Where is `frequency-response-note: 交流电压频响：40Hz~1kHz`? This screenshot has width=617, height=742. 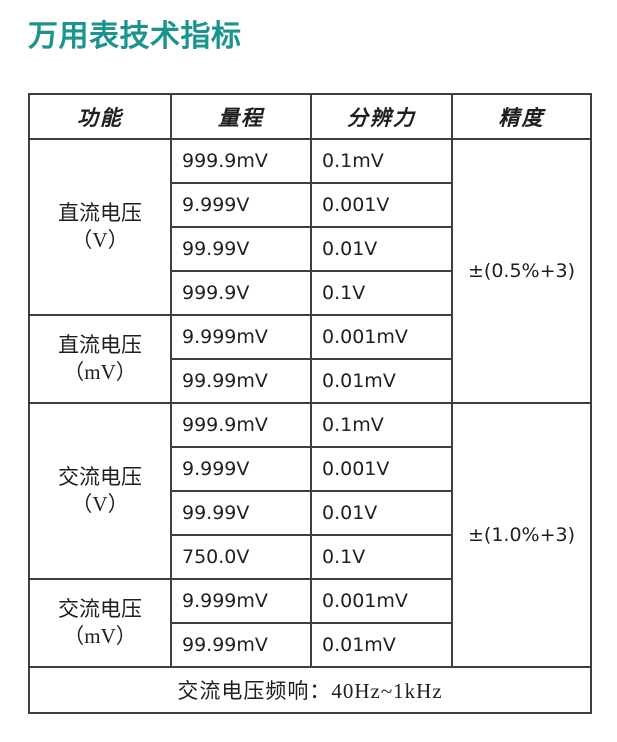 frequency-response-note: 交流电压频响：40Hz~1kHz is located at coordinates (310, 690).